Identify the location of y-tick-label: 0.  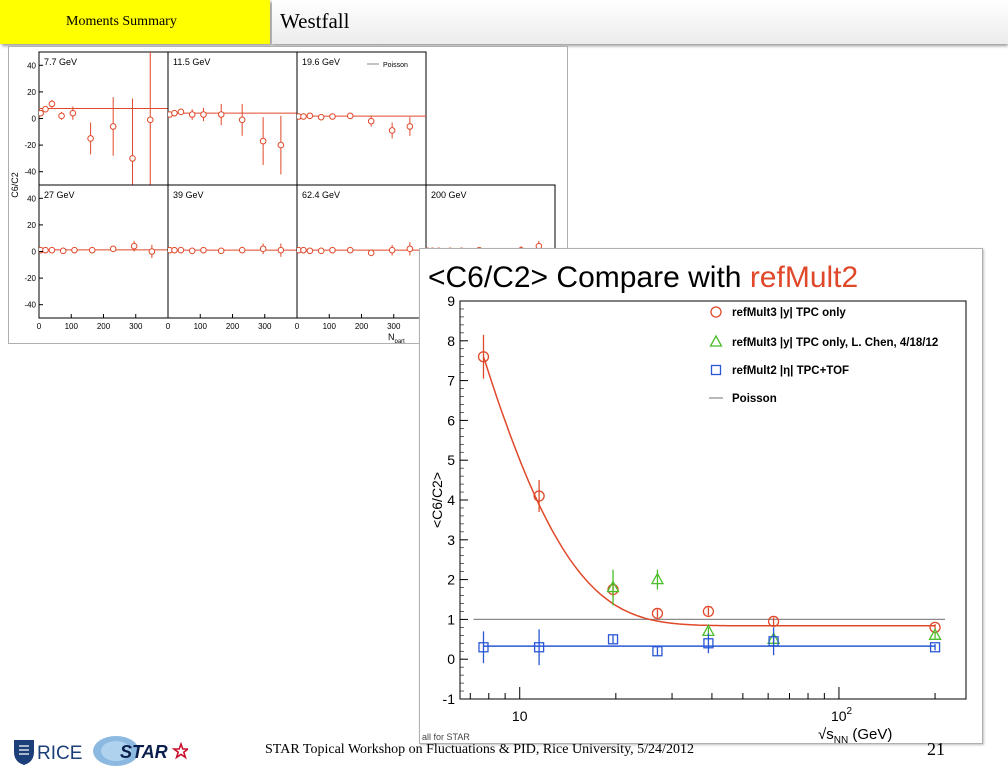
(34, 119).